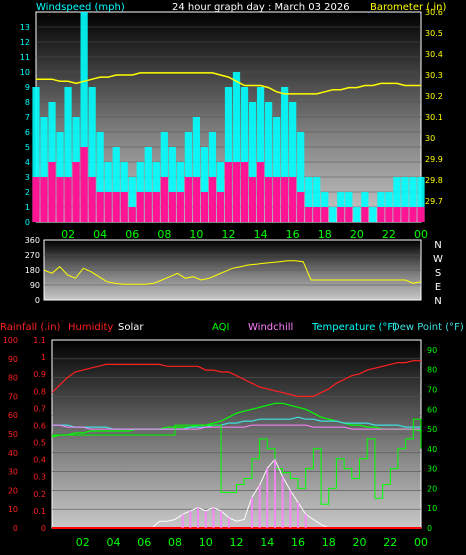 The image size is (466, 555). Describe the element at coordinates (32, 270) in the screenshot. I see `direction-ticks: 0 90 180 270 360` at that location.